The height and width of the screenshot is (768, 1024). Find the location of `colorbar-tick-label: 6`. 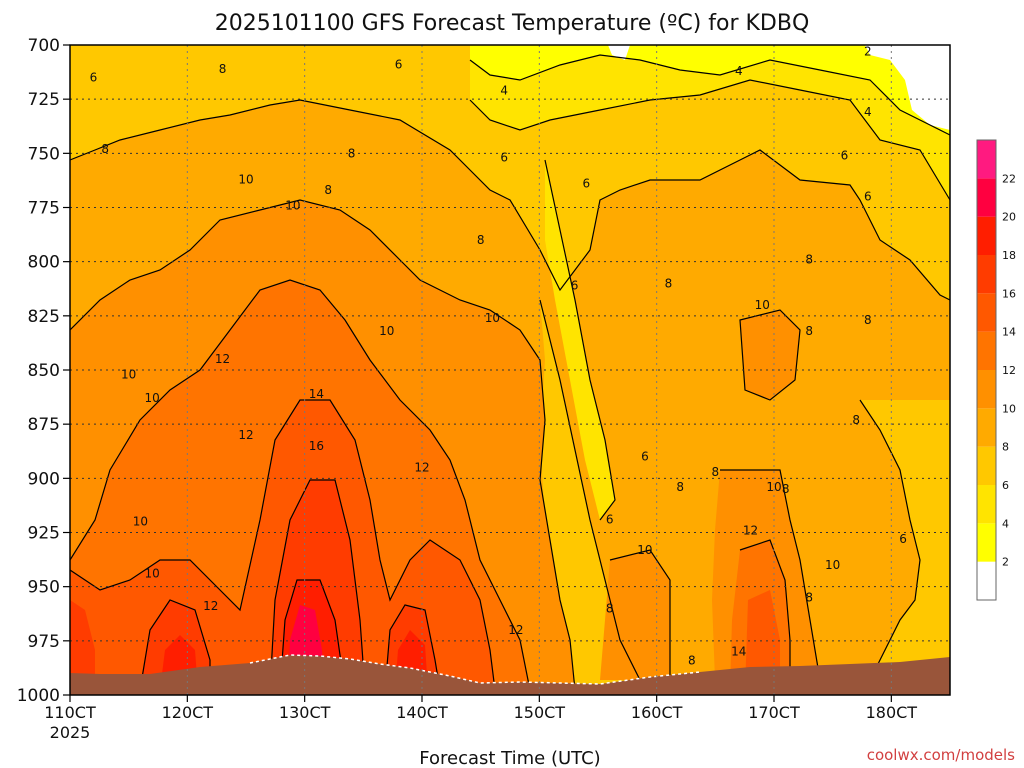

colorbar-tick-label: 6 is located at coordinates (1005, 485).